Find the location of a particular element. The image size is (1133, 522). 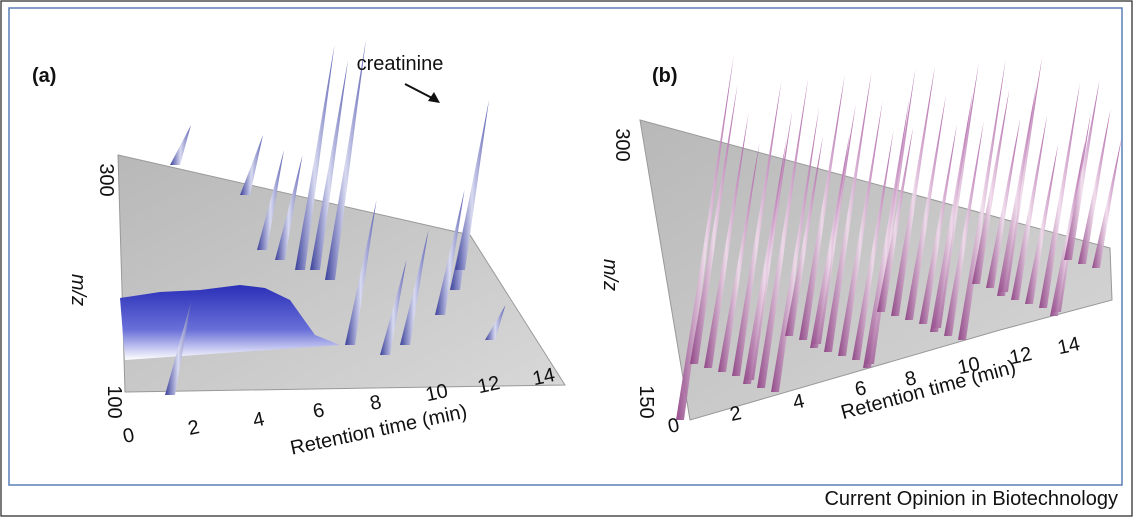

baseline-band is located at coordinates (230, 322).